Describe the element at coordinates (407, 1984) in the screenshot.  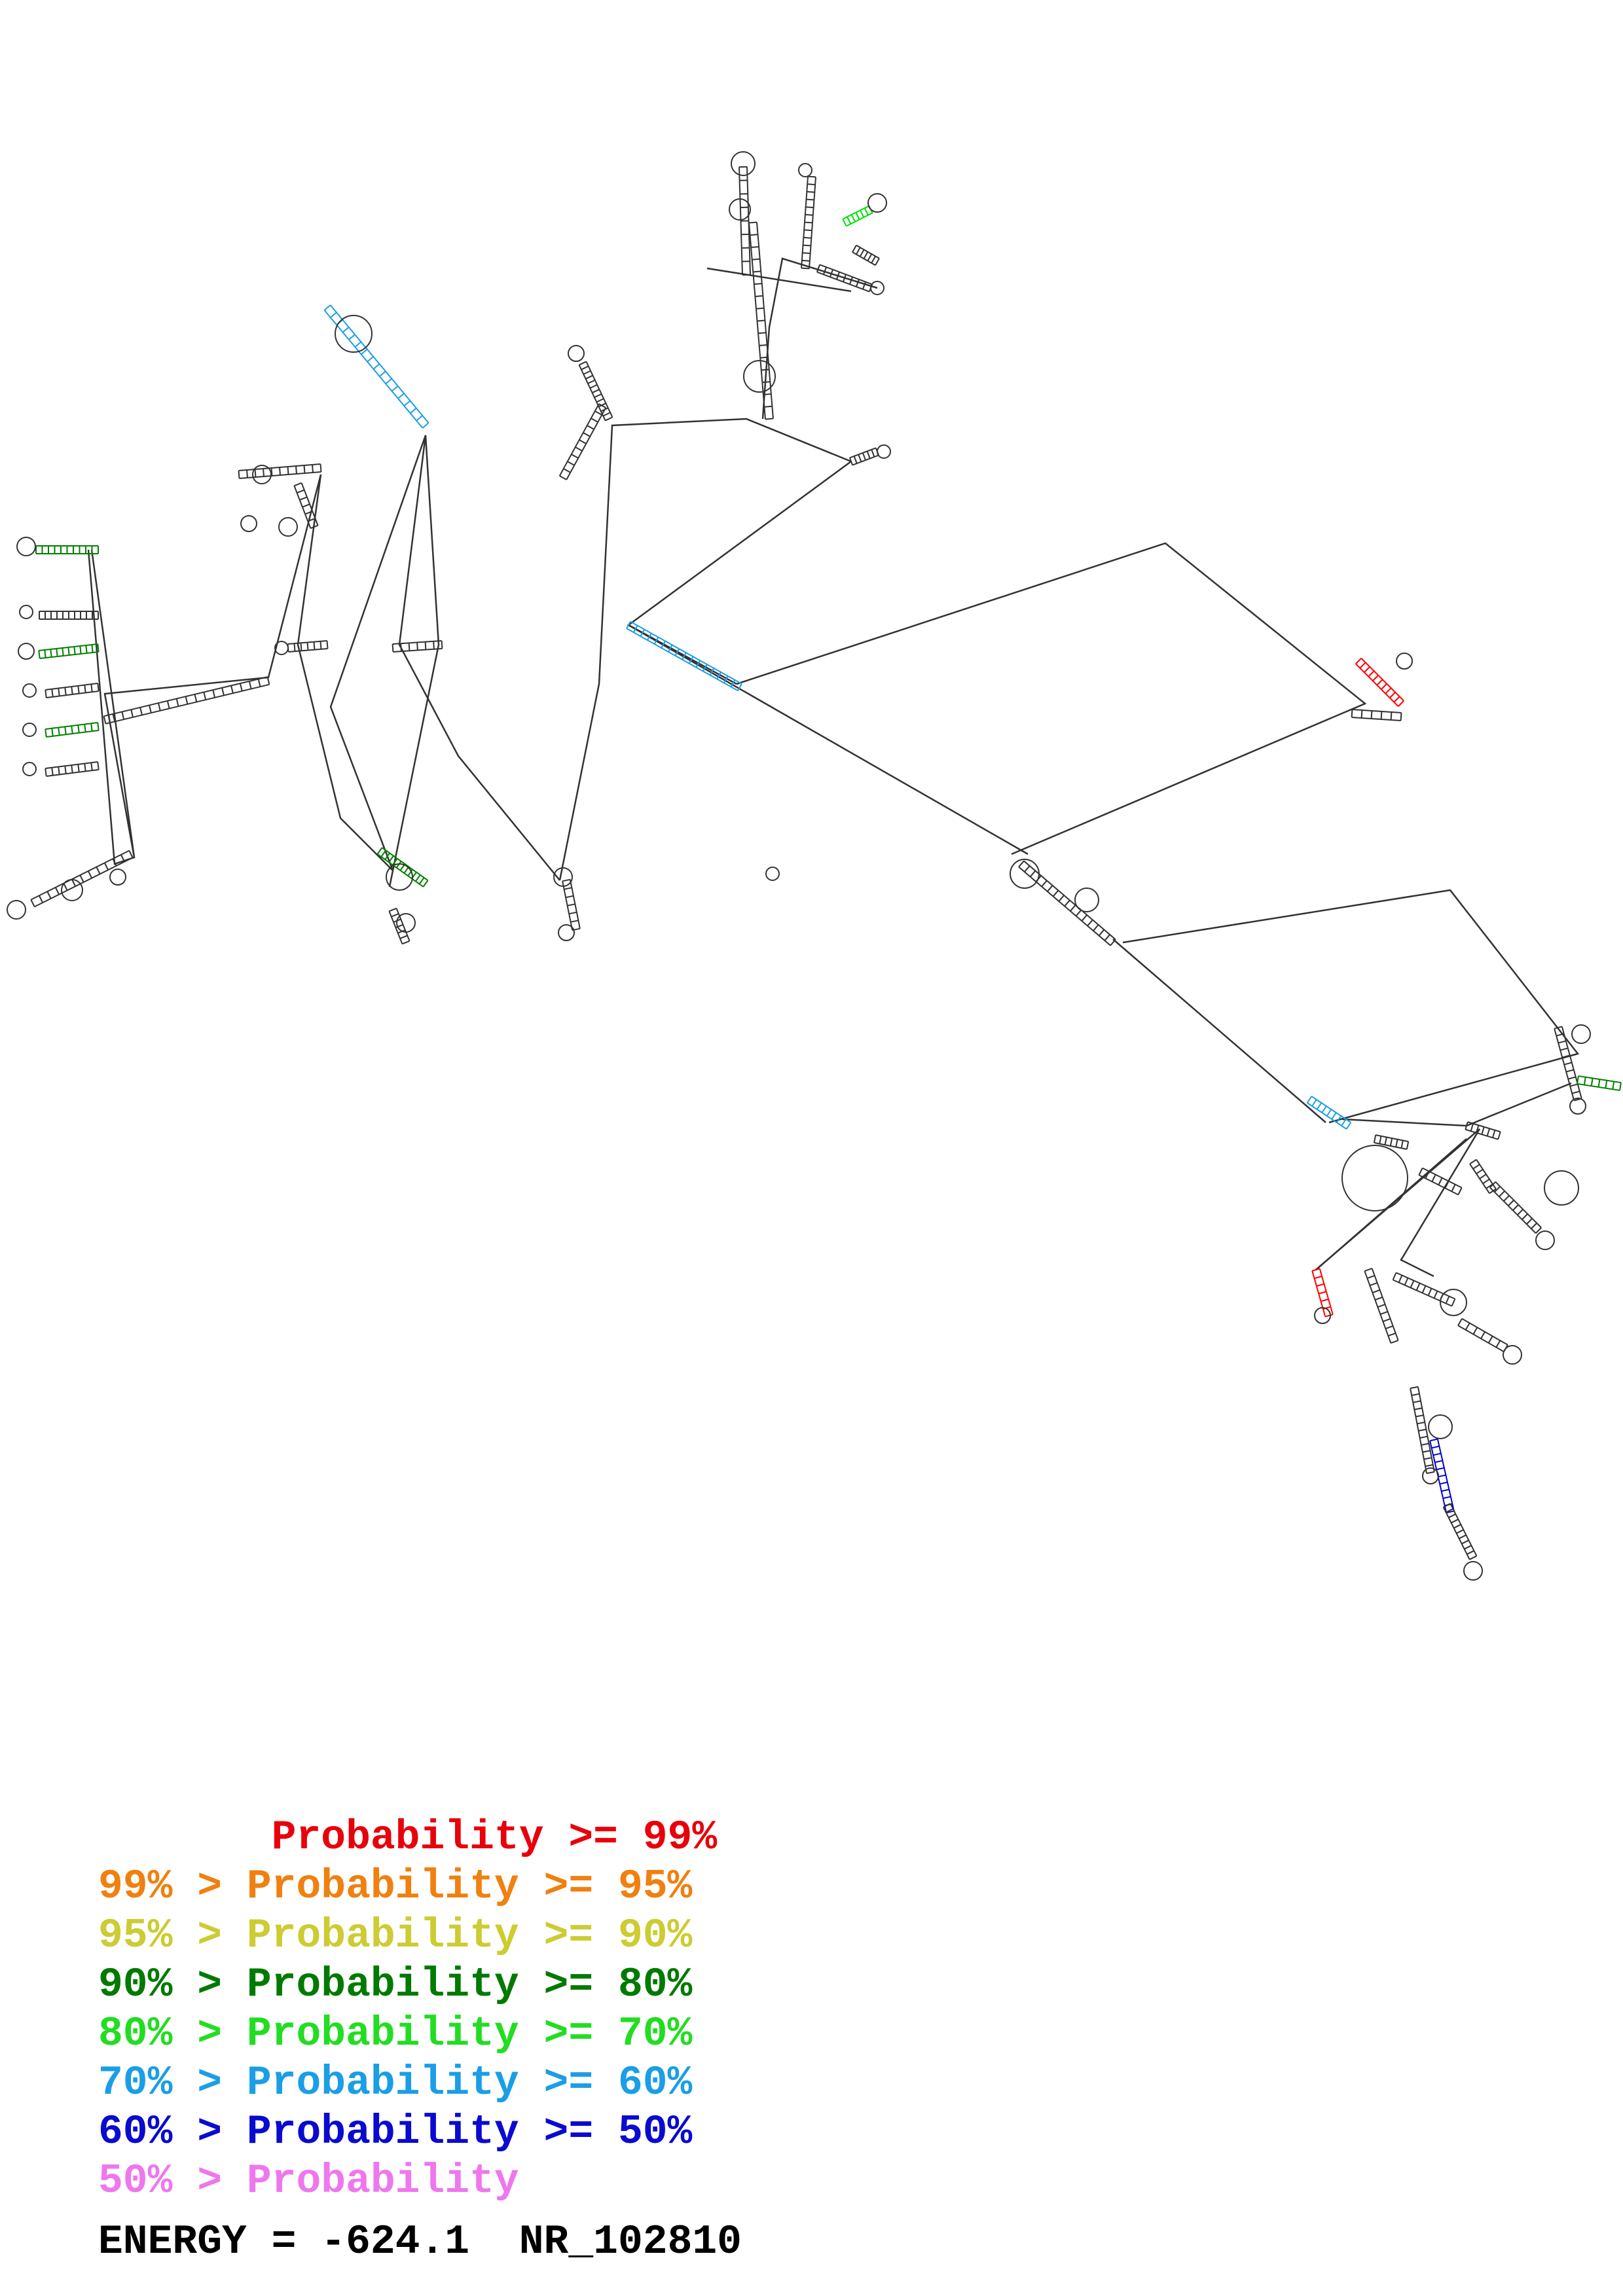
I see `legend-row: 90% > Probability >= 80%` at that location.